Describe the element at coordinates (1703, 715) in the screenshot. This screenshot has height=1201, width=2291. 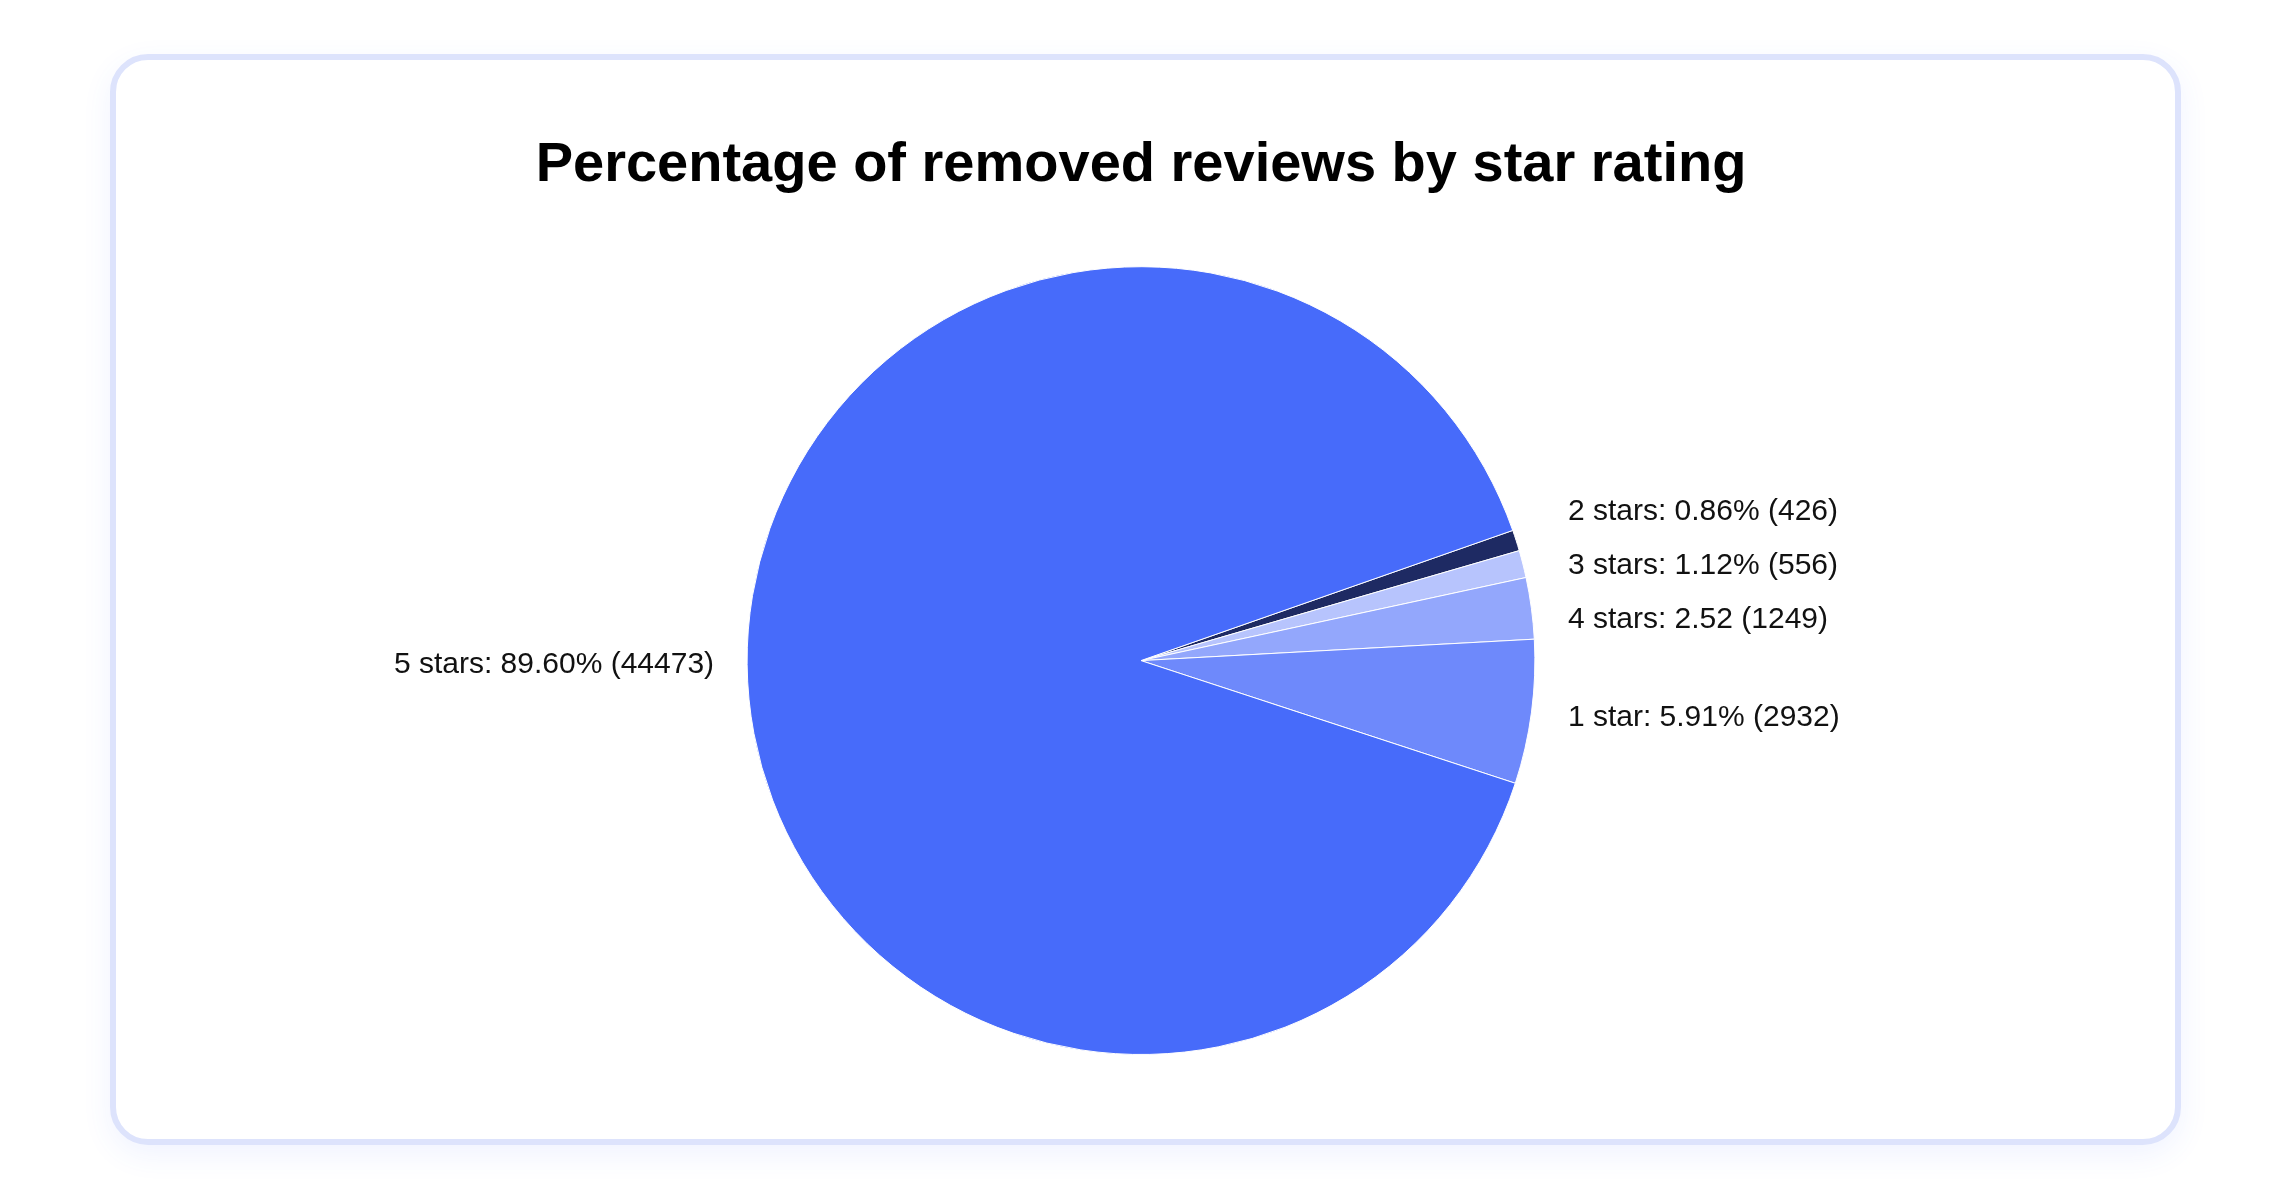
I see `slice-label: 1 star: 5.91% (2932)` at that location.